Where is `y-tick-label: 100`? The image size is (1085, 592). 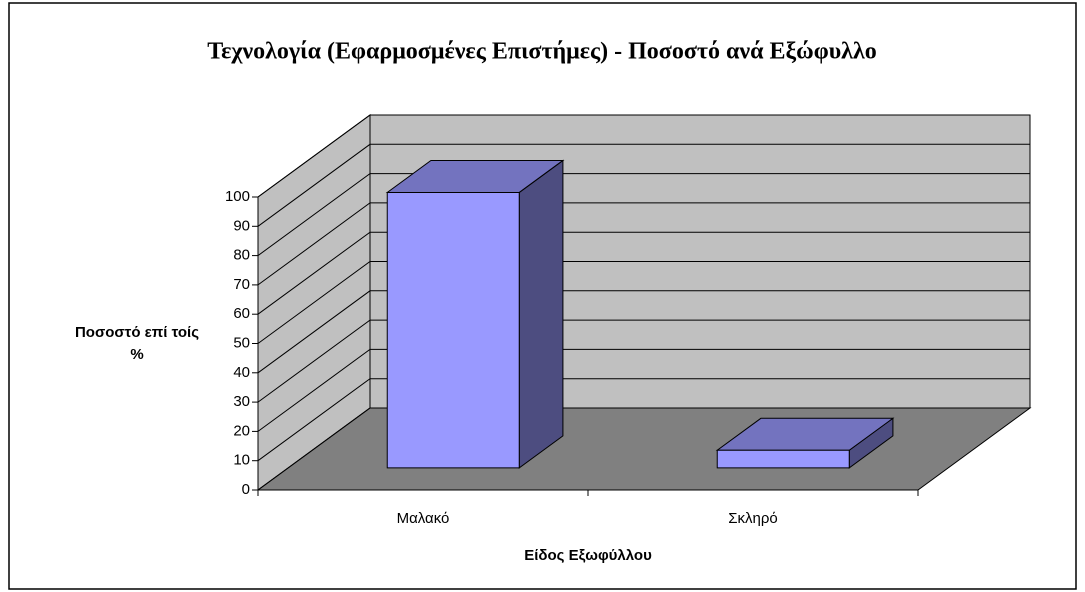
y-tick-label: 100 is located at coordinates (237, 196).